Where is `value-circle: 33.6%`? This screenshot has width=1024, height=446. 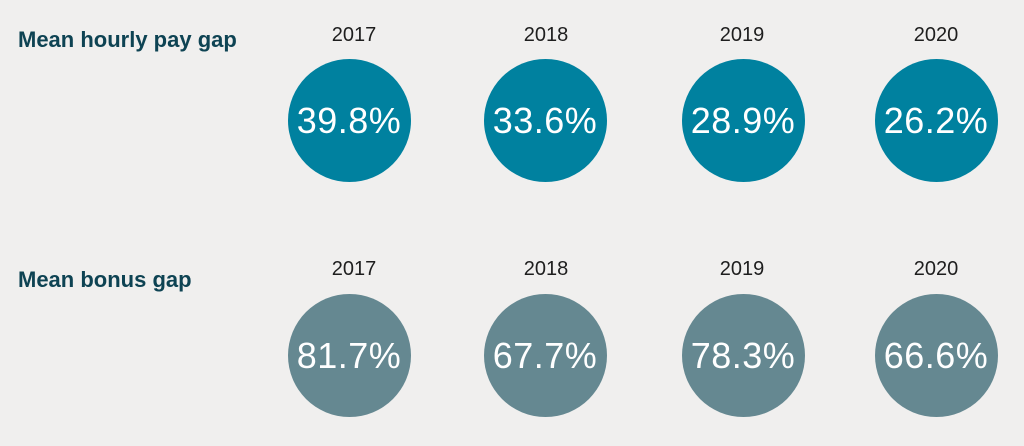 value-circle: 33.6% is located at coordinates (545, 120).